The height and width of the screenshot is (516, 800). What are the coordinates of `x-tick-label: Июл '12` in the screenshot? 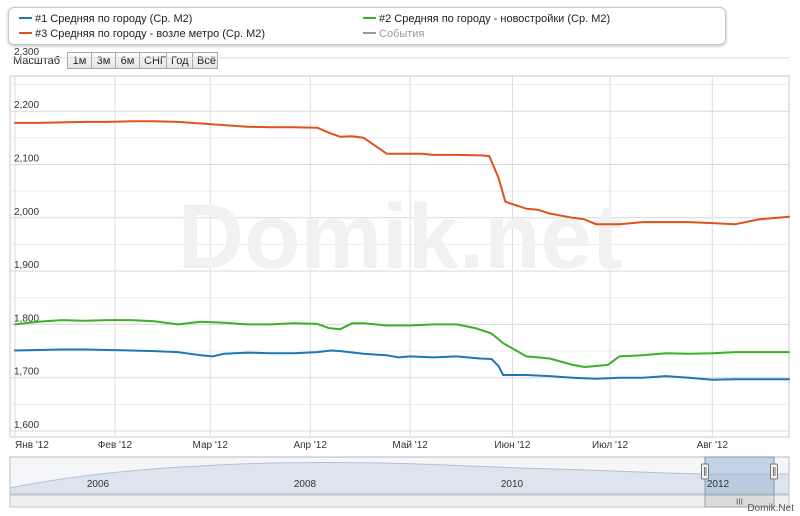 It's located at (610, 445).